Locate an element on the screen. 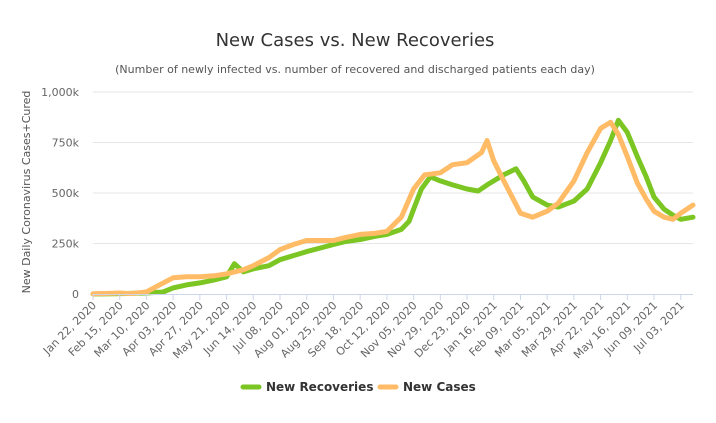 Image resolution: width=716 pixels, height=423 pixels. legend: New Recoveries New Cases is located at coordinates (358, 387).